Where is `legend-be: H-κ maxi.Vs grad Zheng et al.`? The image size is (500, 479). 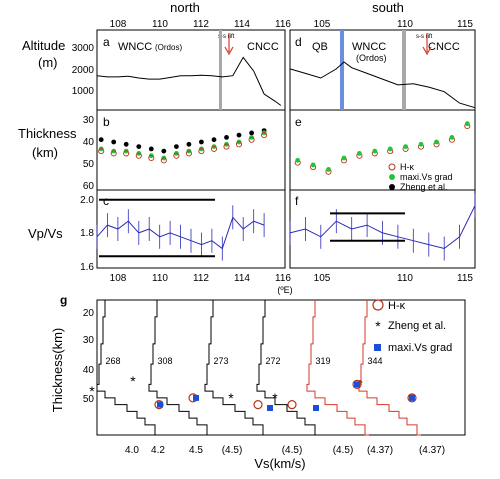
legend-be: H-κ maxi.Vs grad Zheng et al. is located at coordinates (420, 177).